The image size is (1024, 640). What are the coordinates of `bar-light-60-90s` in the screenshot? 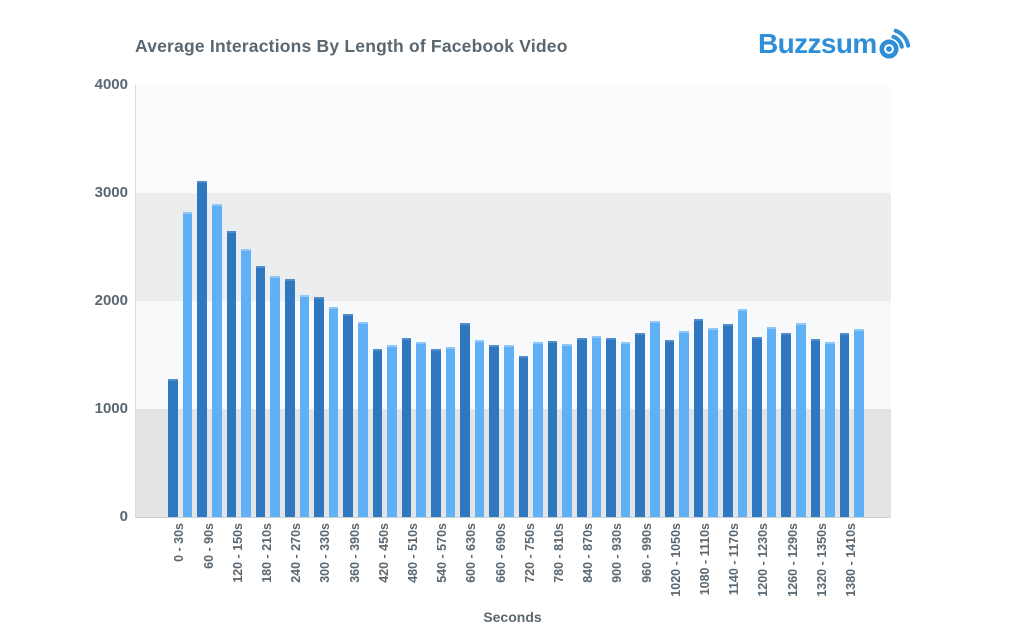 It's located at (217, 360).